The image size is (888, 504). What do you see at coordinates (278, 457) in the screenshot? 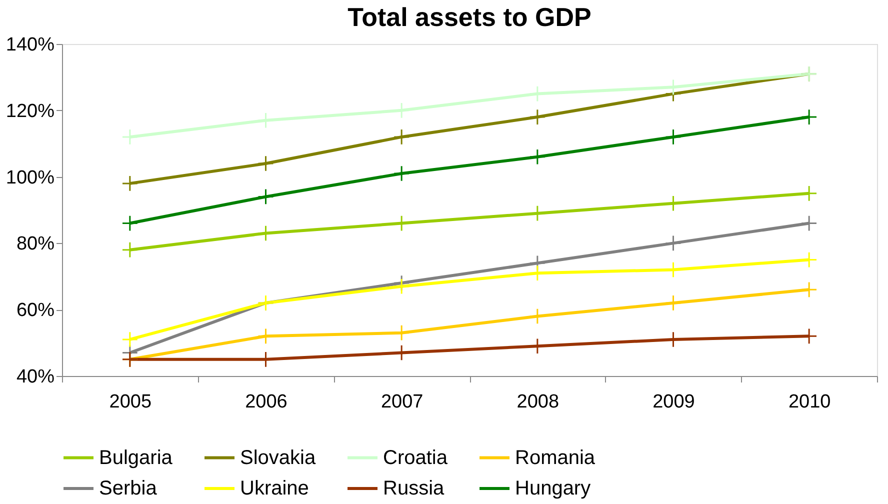
I see `legend-label: Slovakia` at bounding box center [278, 457].